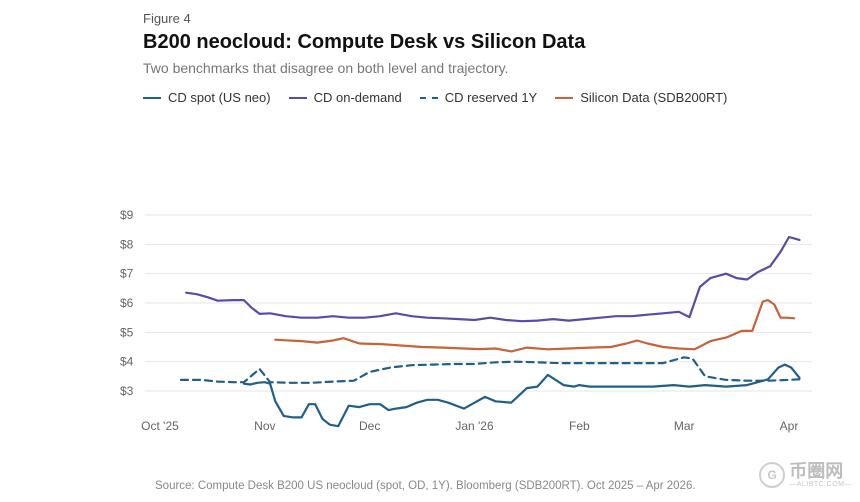 This screenshot has width=860, height=502. What do you see at coordinates (579, 426) in the screenshot?
I see `x-tick-label: Feb` at bounding box center [579, 426].